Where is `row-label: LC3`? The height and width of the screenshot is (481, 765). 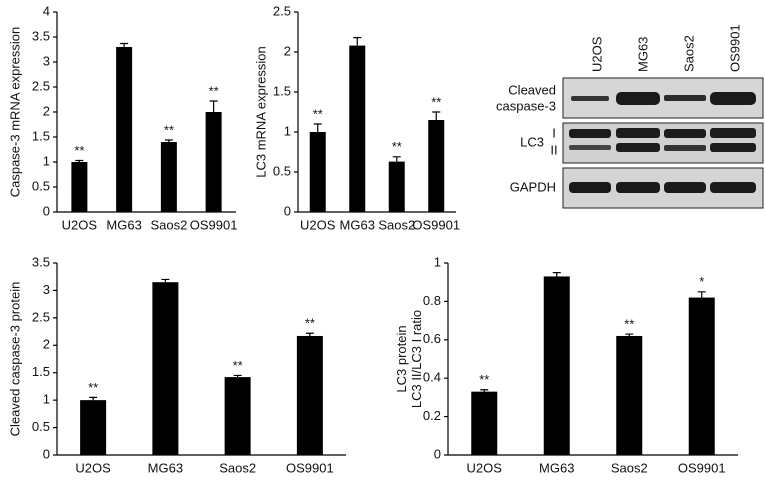 row-label: LC3 is located at coordinates (532, 141).